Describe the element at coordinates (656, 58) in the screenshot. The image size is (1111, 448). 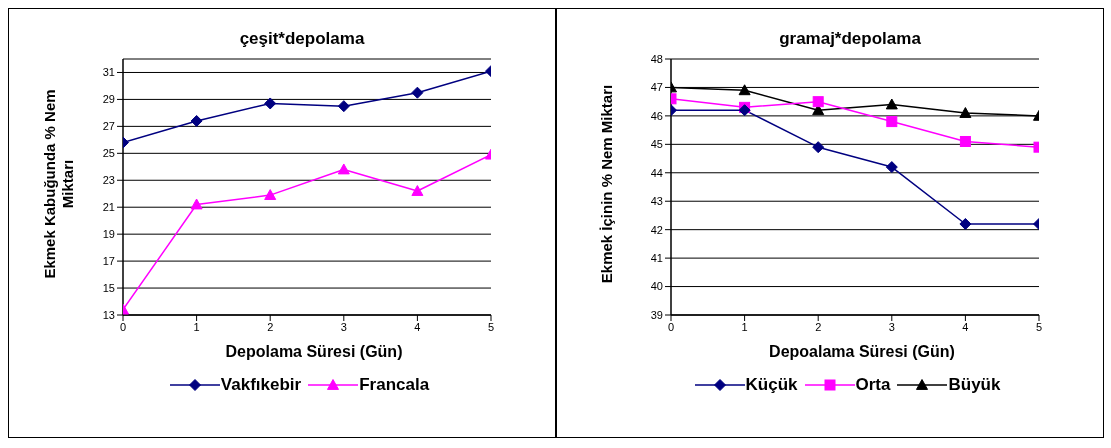
I see `y-tick-label: 48` at that location.